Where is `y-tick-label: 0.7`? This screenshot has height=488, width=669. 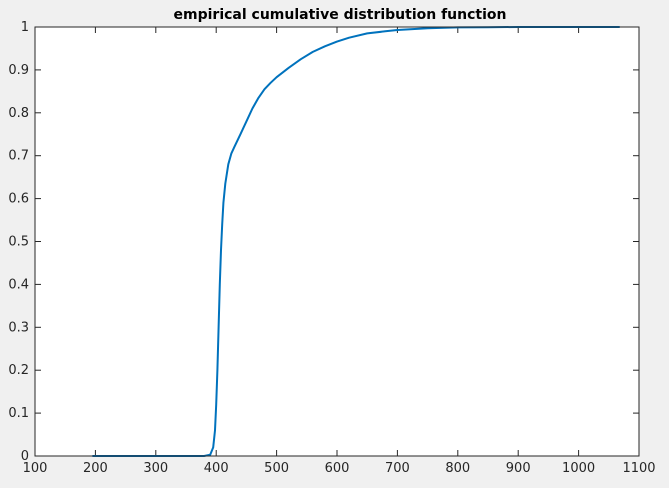 y-tick-label: 0.7 is located at coordinates (18, 156).